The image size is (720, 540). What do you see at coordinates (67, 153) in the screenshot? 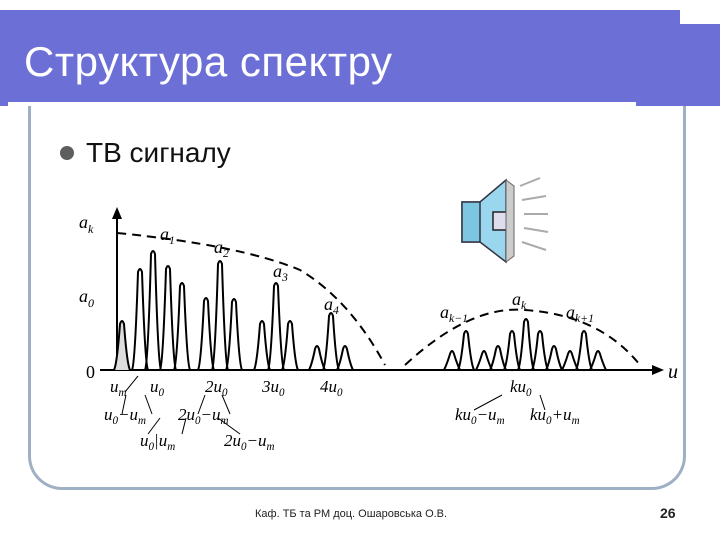
I see `bullet-dot-icon` at bounding box center [67, 153].